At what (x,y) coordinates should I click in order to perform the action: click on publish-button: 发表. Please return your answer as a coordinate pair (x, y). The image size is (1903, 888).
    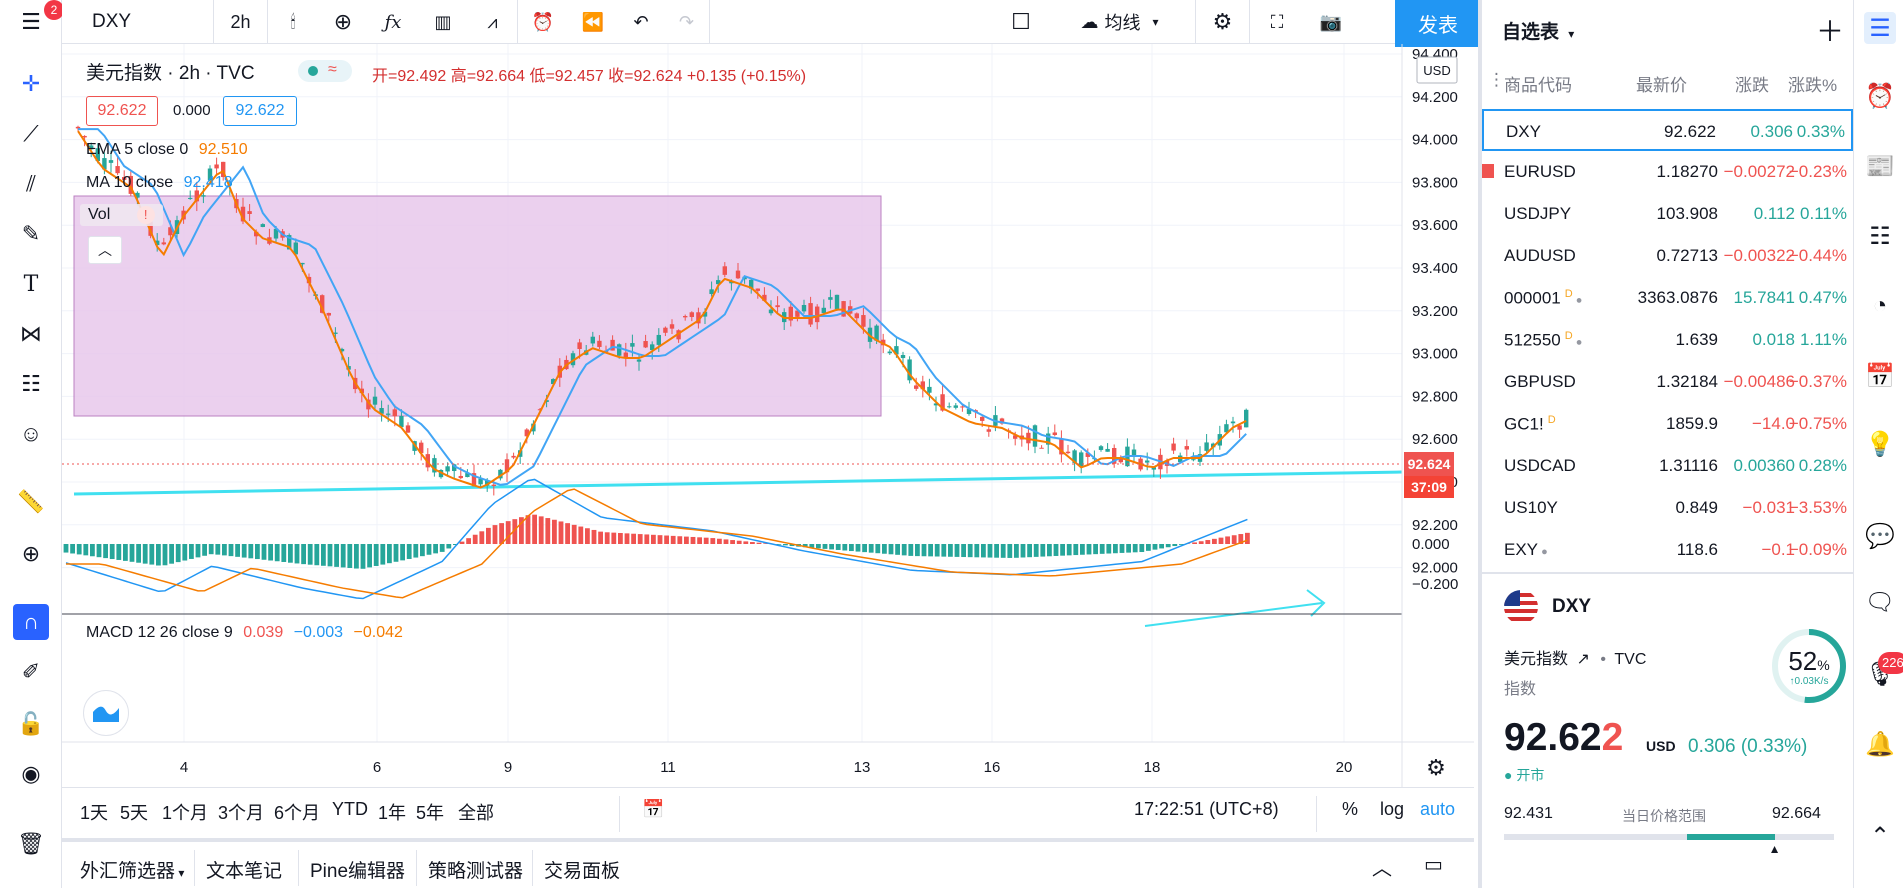
    Looking at the image, I should click on (1438, 23).